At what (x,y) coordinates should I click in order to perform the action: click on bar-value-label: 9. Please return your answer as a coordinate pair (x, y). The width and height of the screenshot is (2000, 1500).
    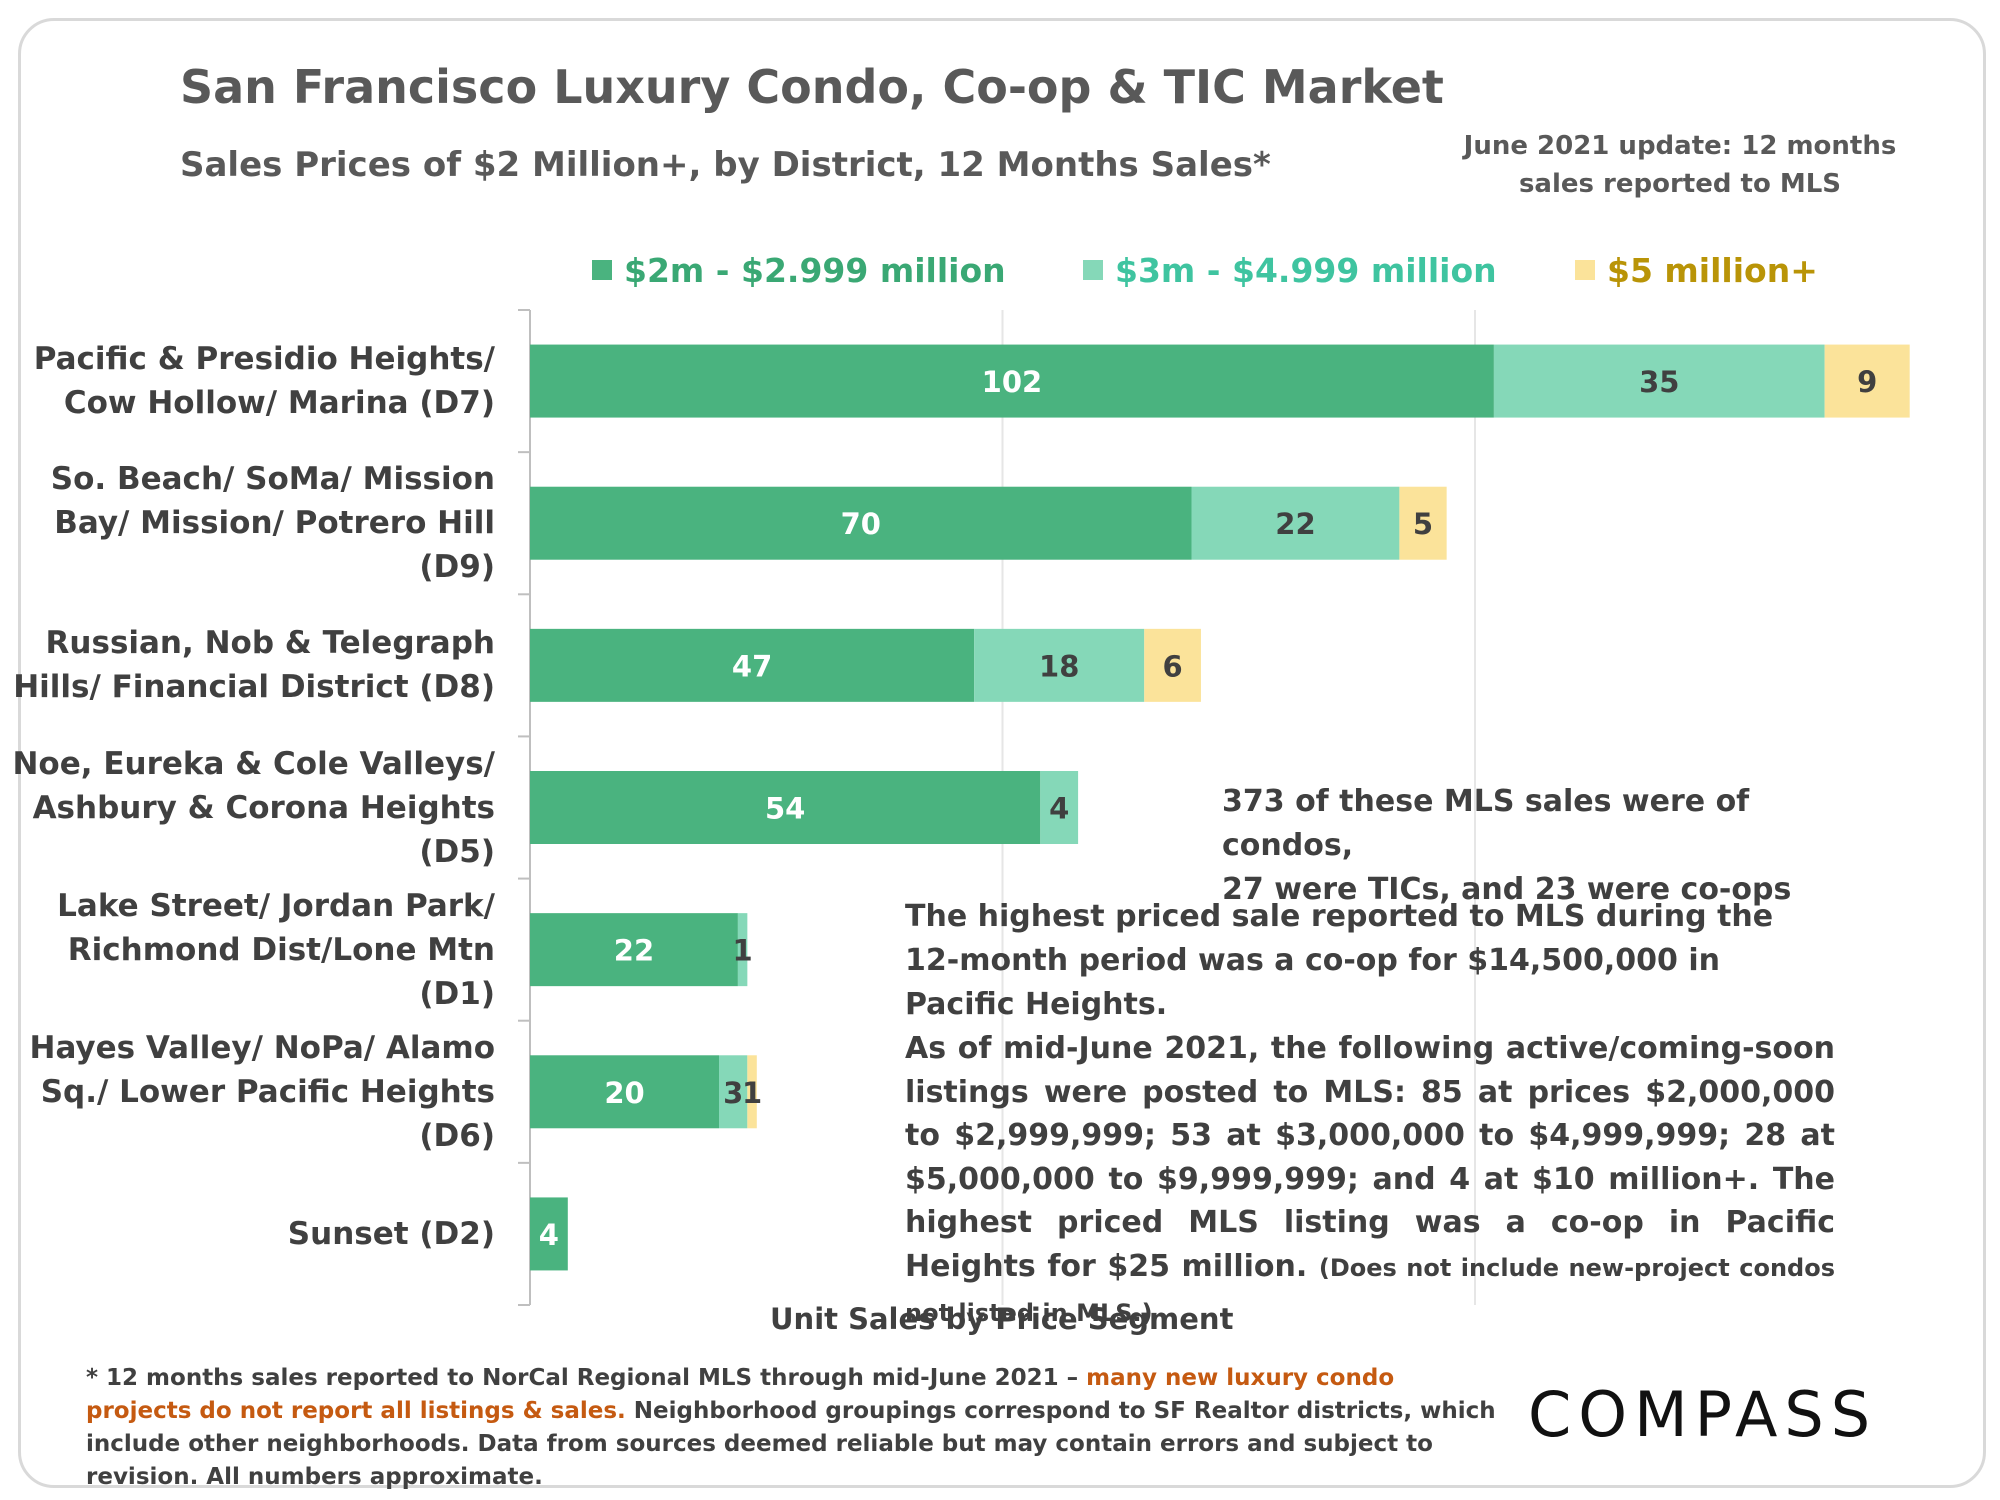
    Looking at the image, I should click on (1867, 382).